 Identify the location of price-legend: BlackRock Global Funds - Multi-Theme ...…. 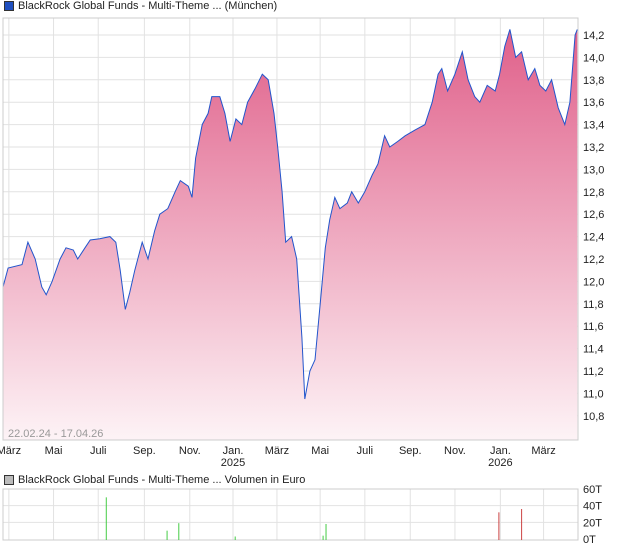
(140, 6).